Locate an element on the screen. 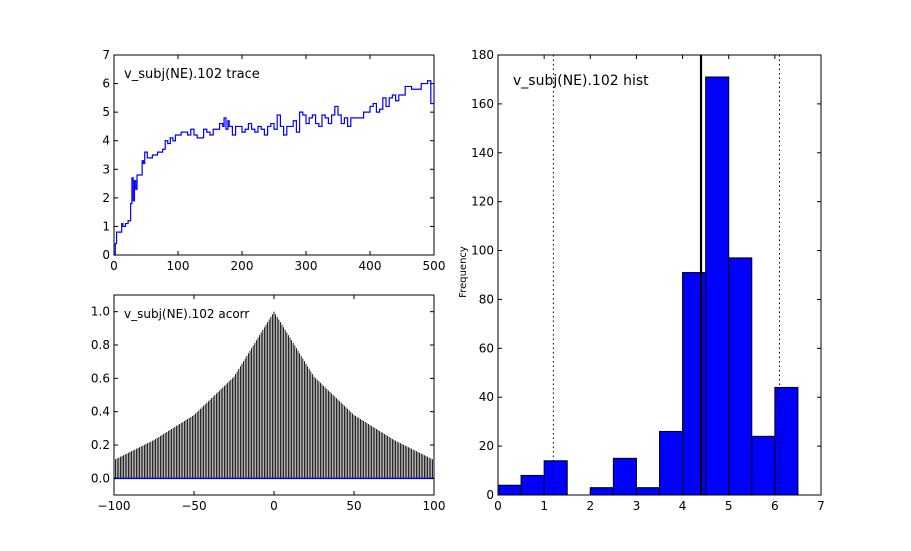 This screenshot has height=551, width=911. acorr-y-tick-label: 0.2 is located at coordinates (100, 445).